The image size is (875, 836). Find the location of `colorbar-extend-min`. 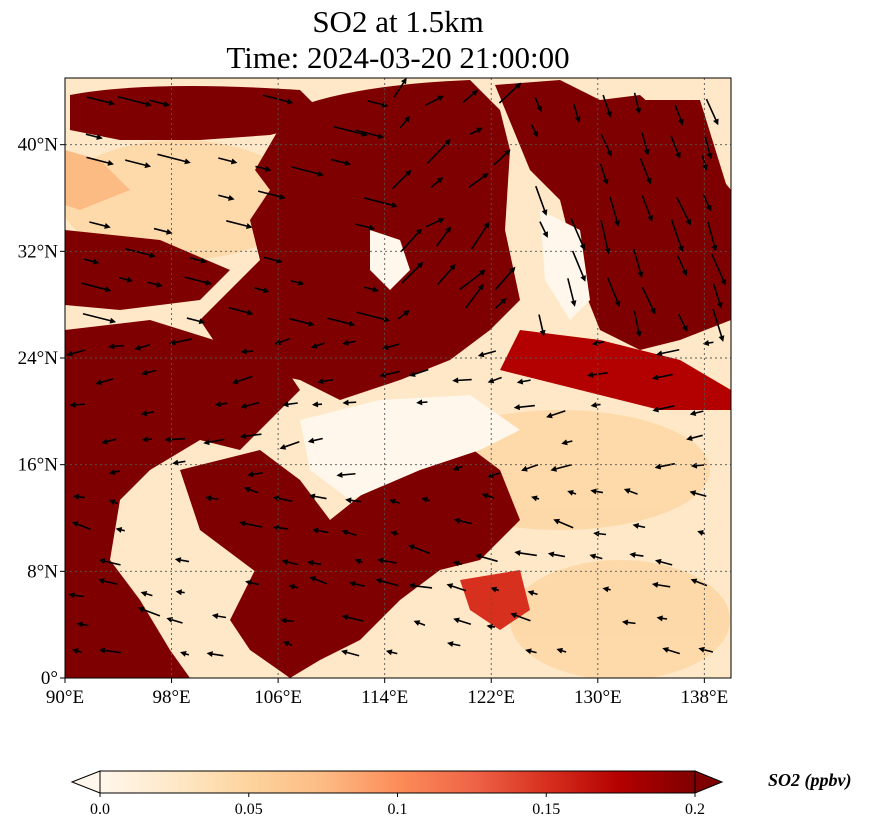

colorbar-extend-min is located at coordinates (85, 782).